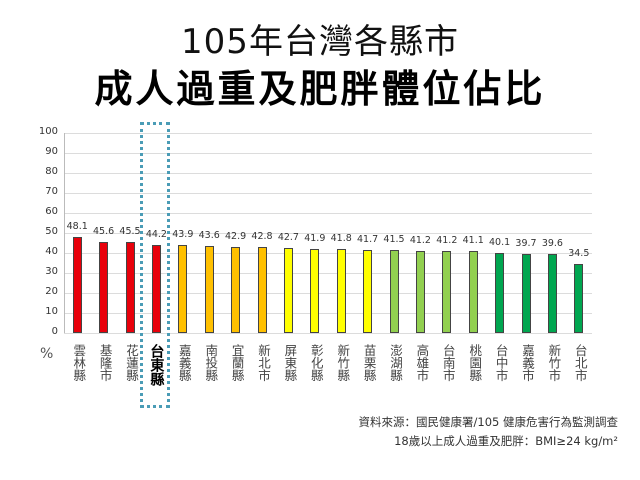  What do you see at coordinates (315, 239) in the screenshot?
I see `bar-value-label: 41.9` at bounding box center [315, 239].